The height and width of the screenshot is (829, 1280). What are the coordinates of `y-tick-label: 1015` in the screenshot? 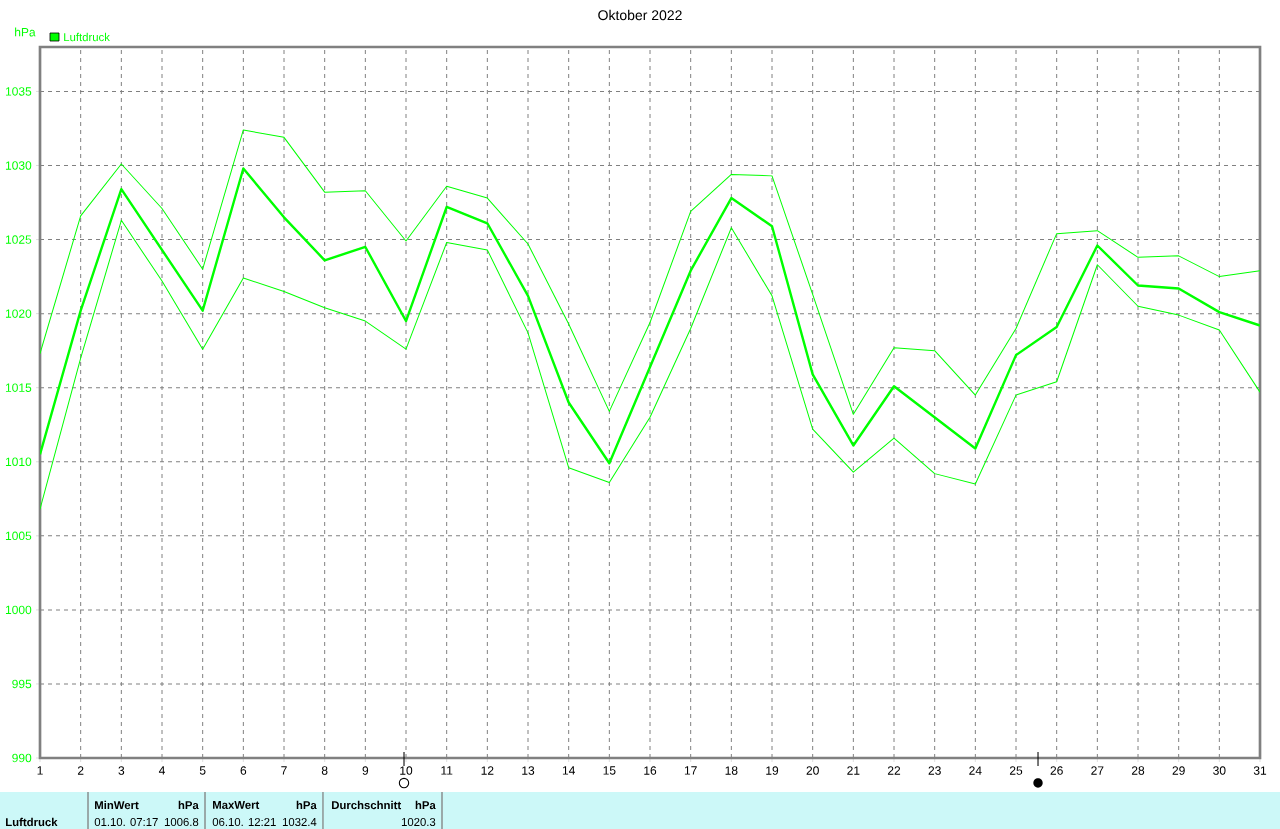 It's located at (18, 387).